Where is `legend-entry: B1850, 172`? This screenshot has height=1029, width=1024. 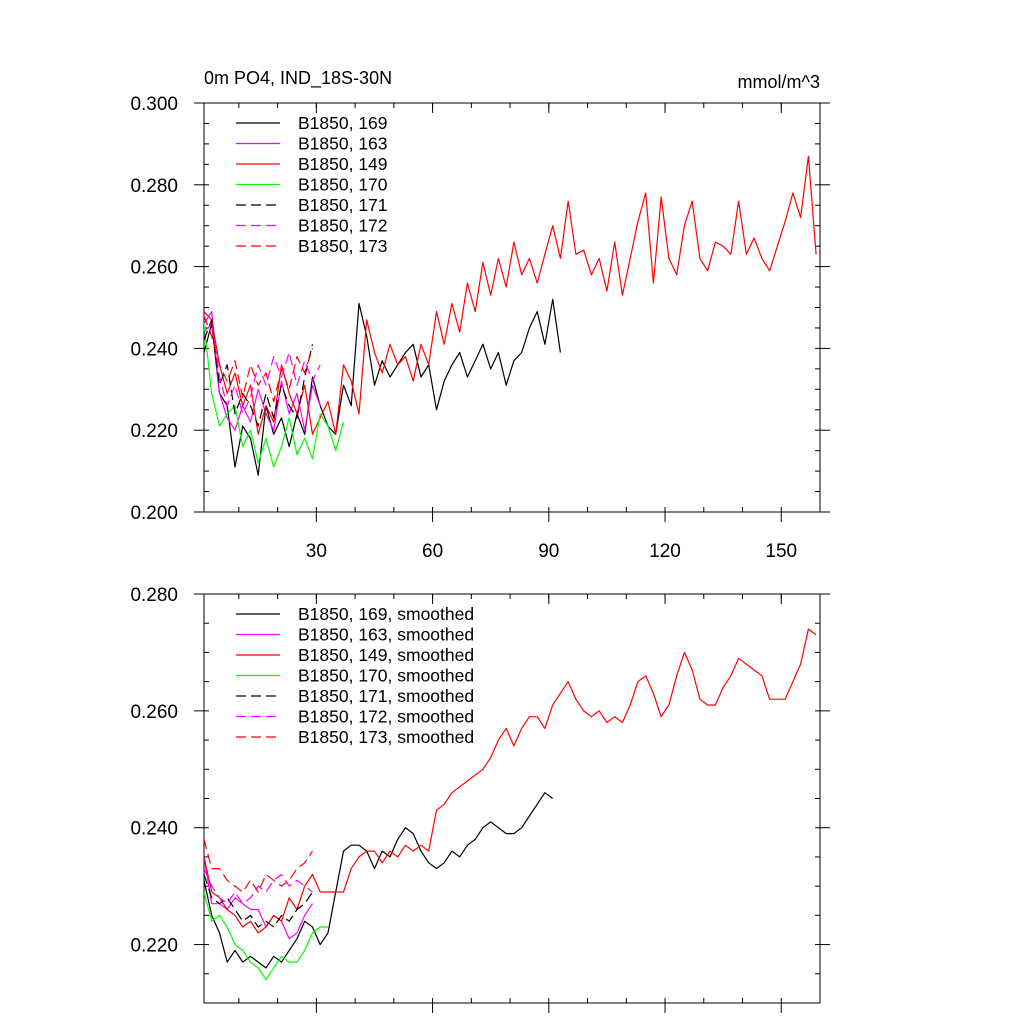 legend-entry: B1850, 172 is located at coordinates (343, 226).